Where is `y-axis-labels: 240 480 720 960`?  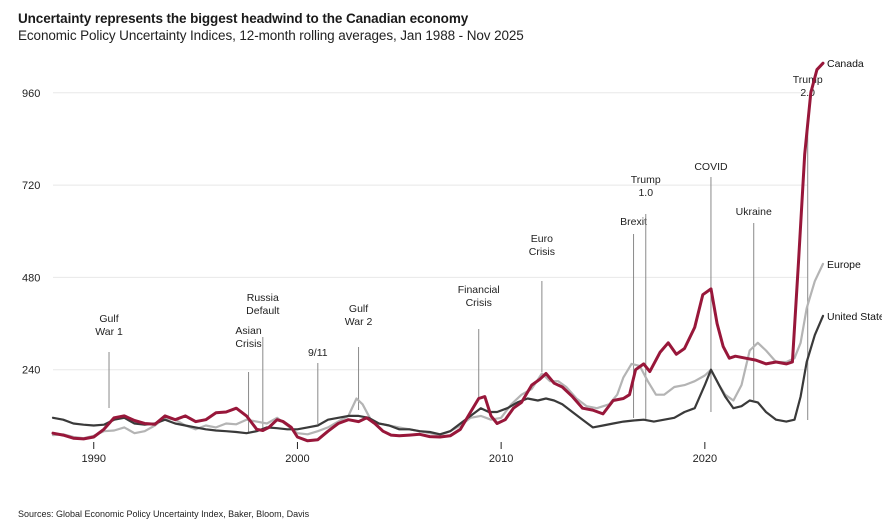 y-axis-labels: 240 480 720 960 is located at coordinates (31, 232).